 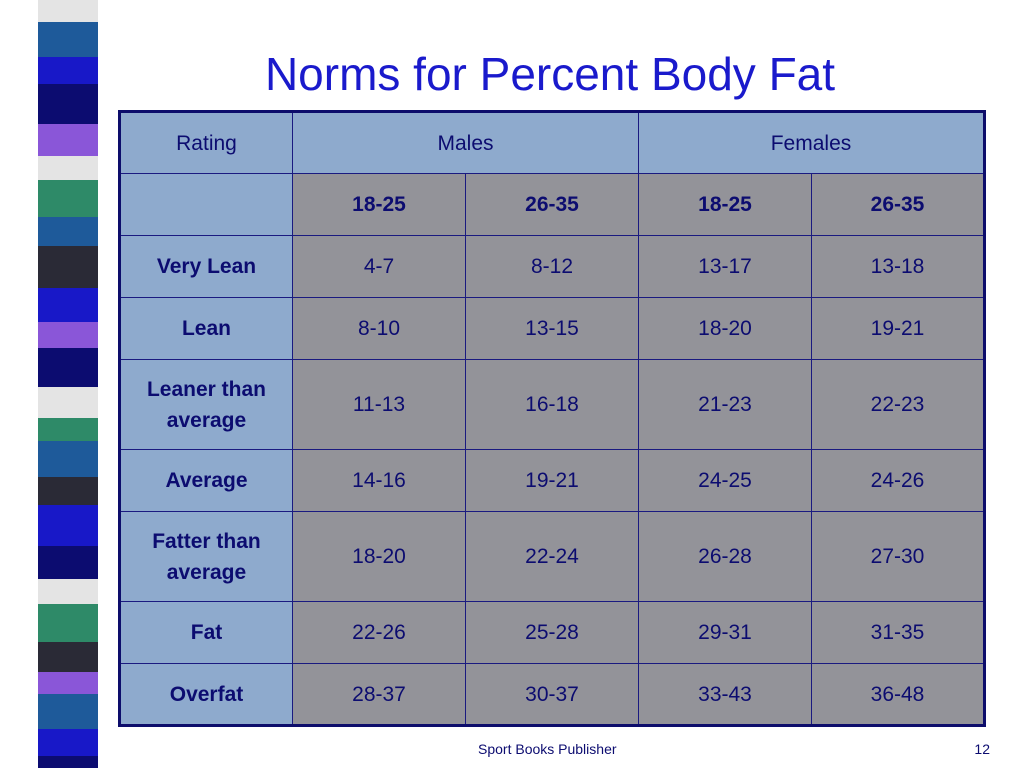 I want to click on table-row: Overfat 28-37 30-37 33-43 36-48, so click(x=552, y=694).